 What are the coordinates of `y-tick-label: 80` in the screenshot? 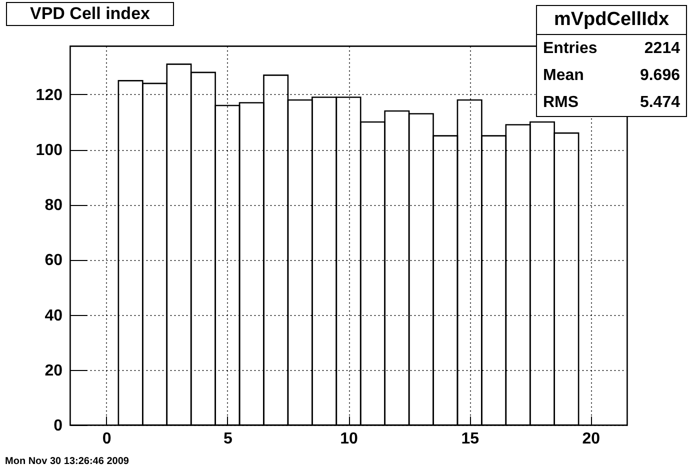 It's located at (53, 205).